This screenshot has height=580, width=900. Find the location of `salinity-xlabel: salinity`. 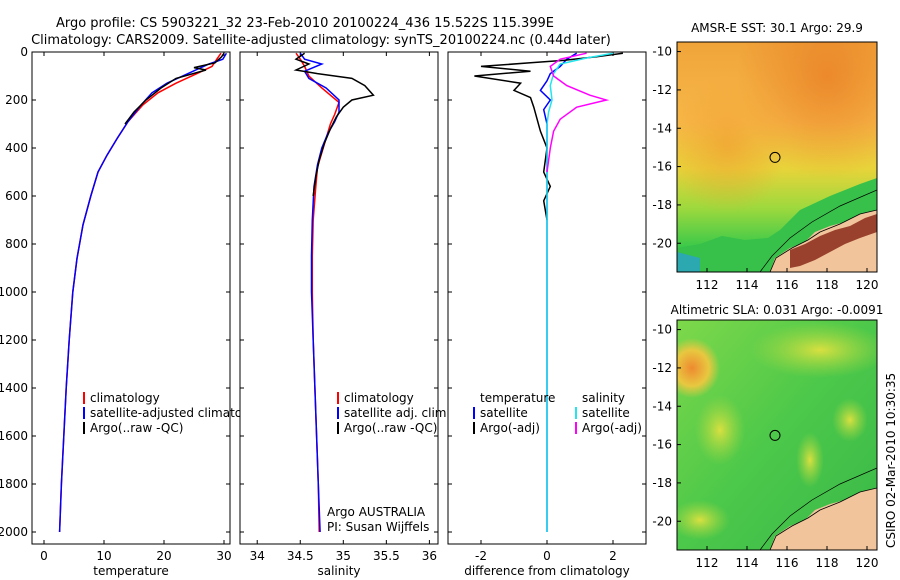

salinity-xlabel: salinity is located at coordinates (338, 571).